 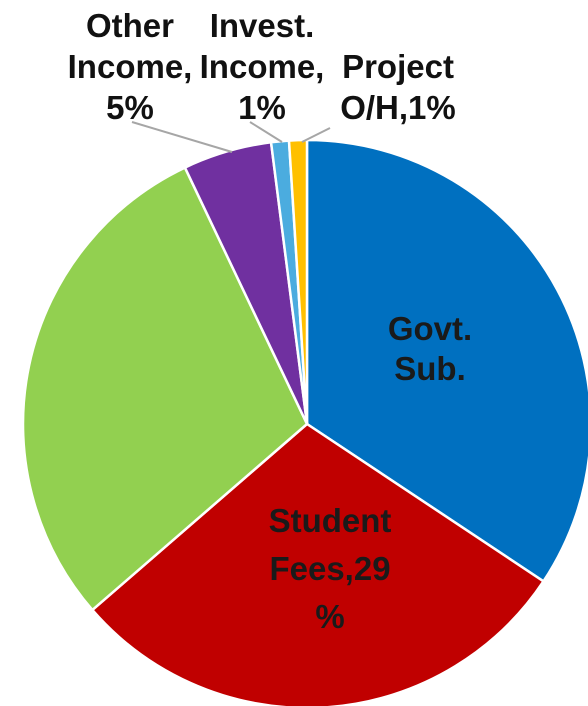 What do you see at coordinates (130, 25) in the screenshot?
I see `data-label-line: Other` at bounding box center [130, 25].